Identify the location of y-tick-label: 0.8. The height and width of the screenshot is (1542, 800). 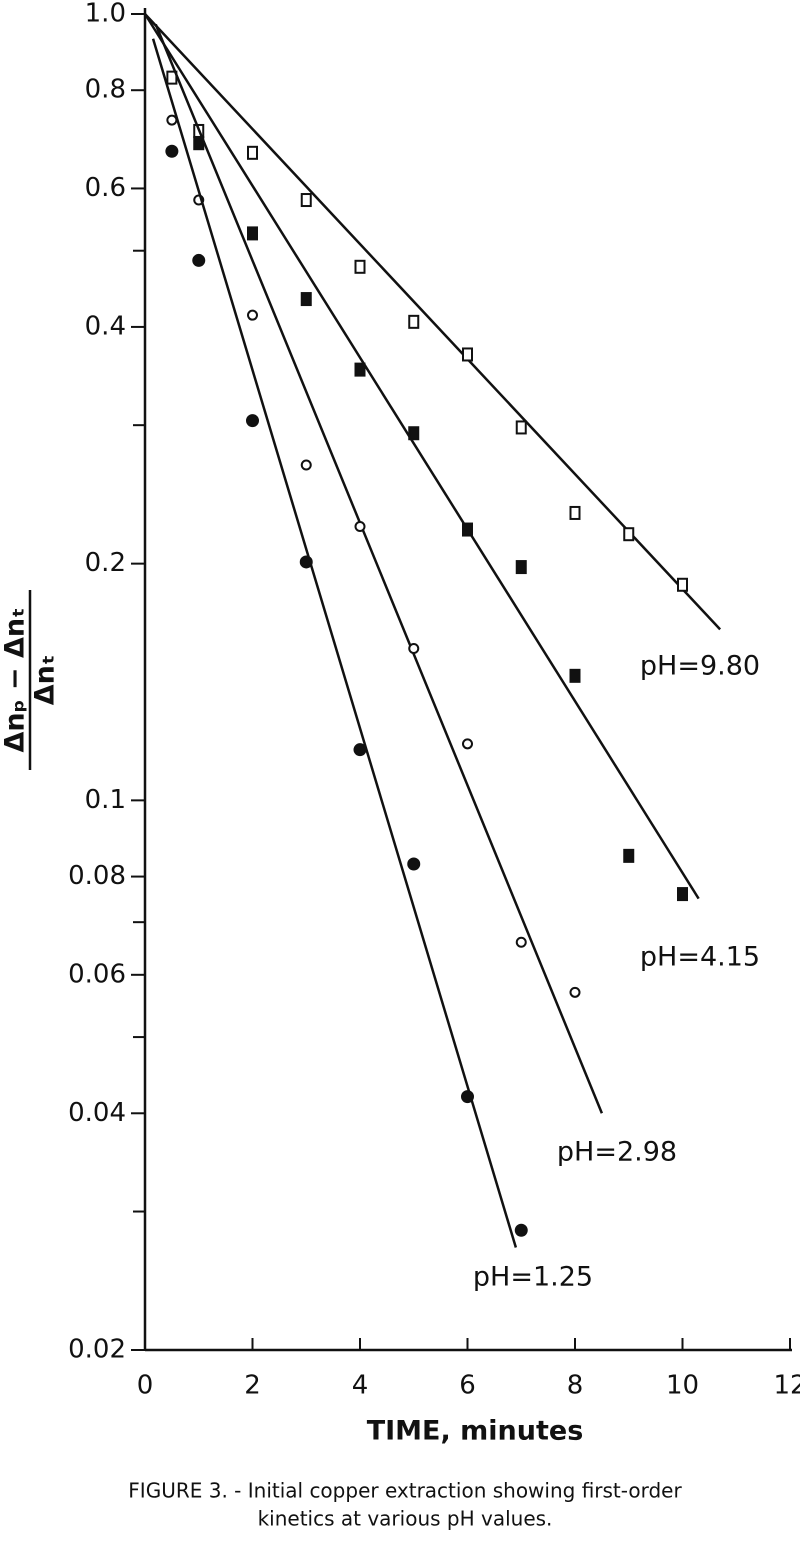
(105, 90).